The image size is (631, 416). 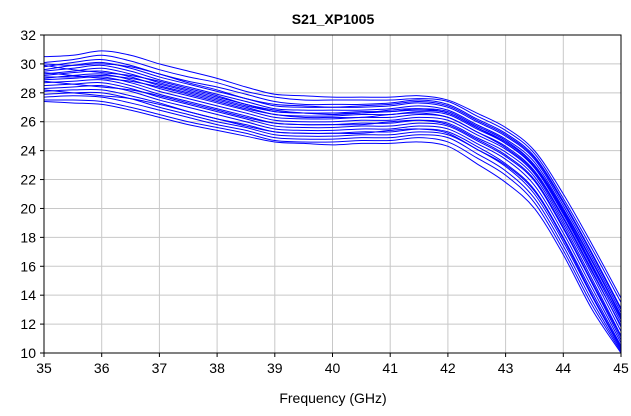 What do you see at coordinates (448, 368) in the screenshot?
I see `x-tick-label: 42` at bounding box center [448, 368].